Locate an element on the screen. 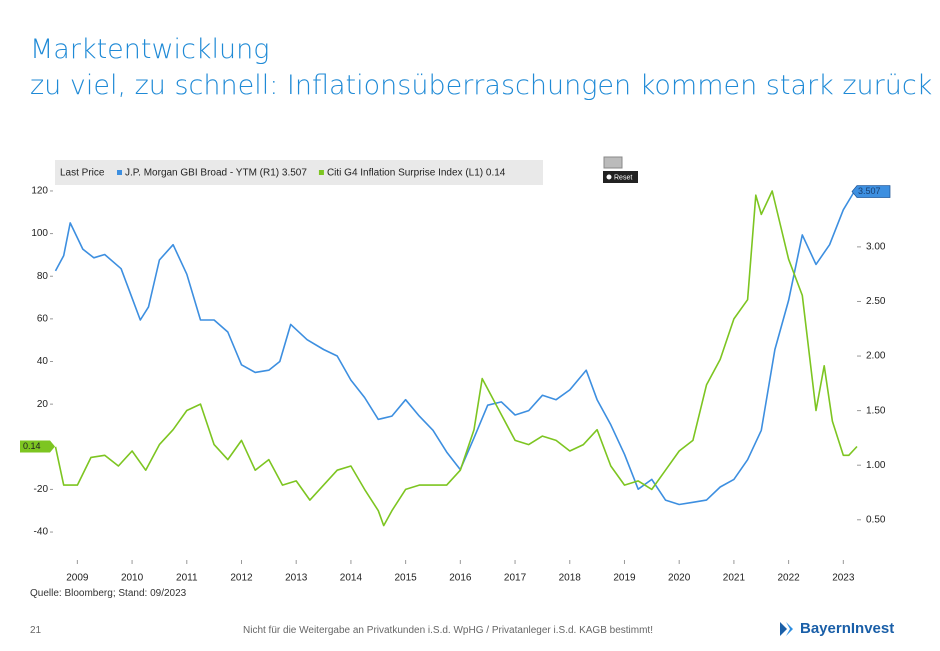  x-tick-label: 2019 is located at coordinates (624, 578).